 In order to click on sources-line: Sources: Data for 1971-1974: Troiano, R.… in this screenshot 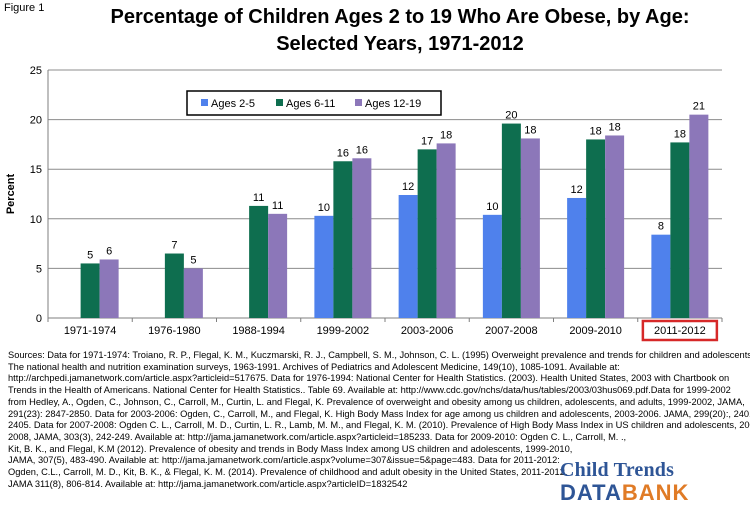, I will do `click(379, 355)`.